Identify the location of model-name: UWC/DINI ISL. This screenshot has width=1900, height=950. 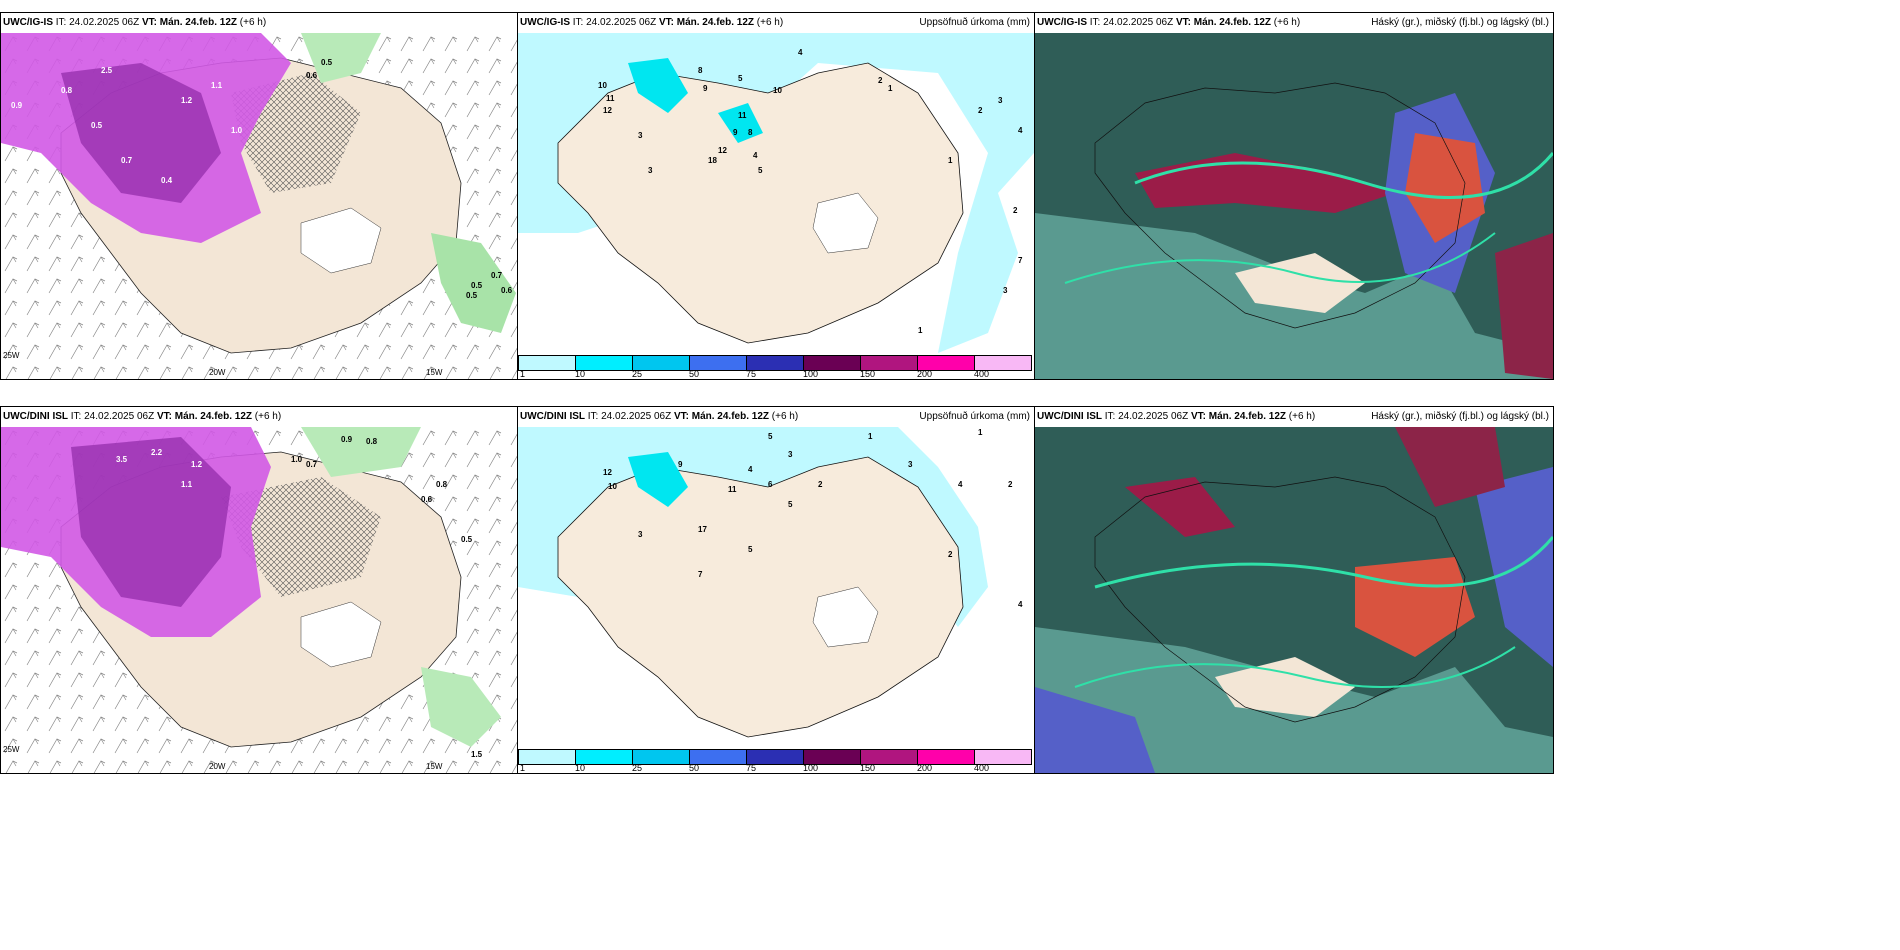
(552, 416).